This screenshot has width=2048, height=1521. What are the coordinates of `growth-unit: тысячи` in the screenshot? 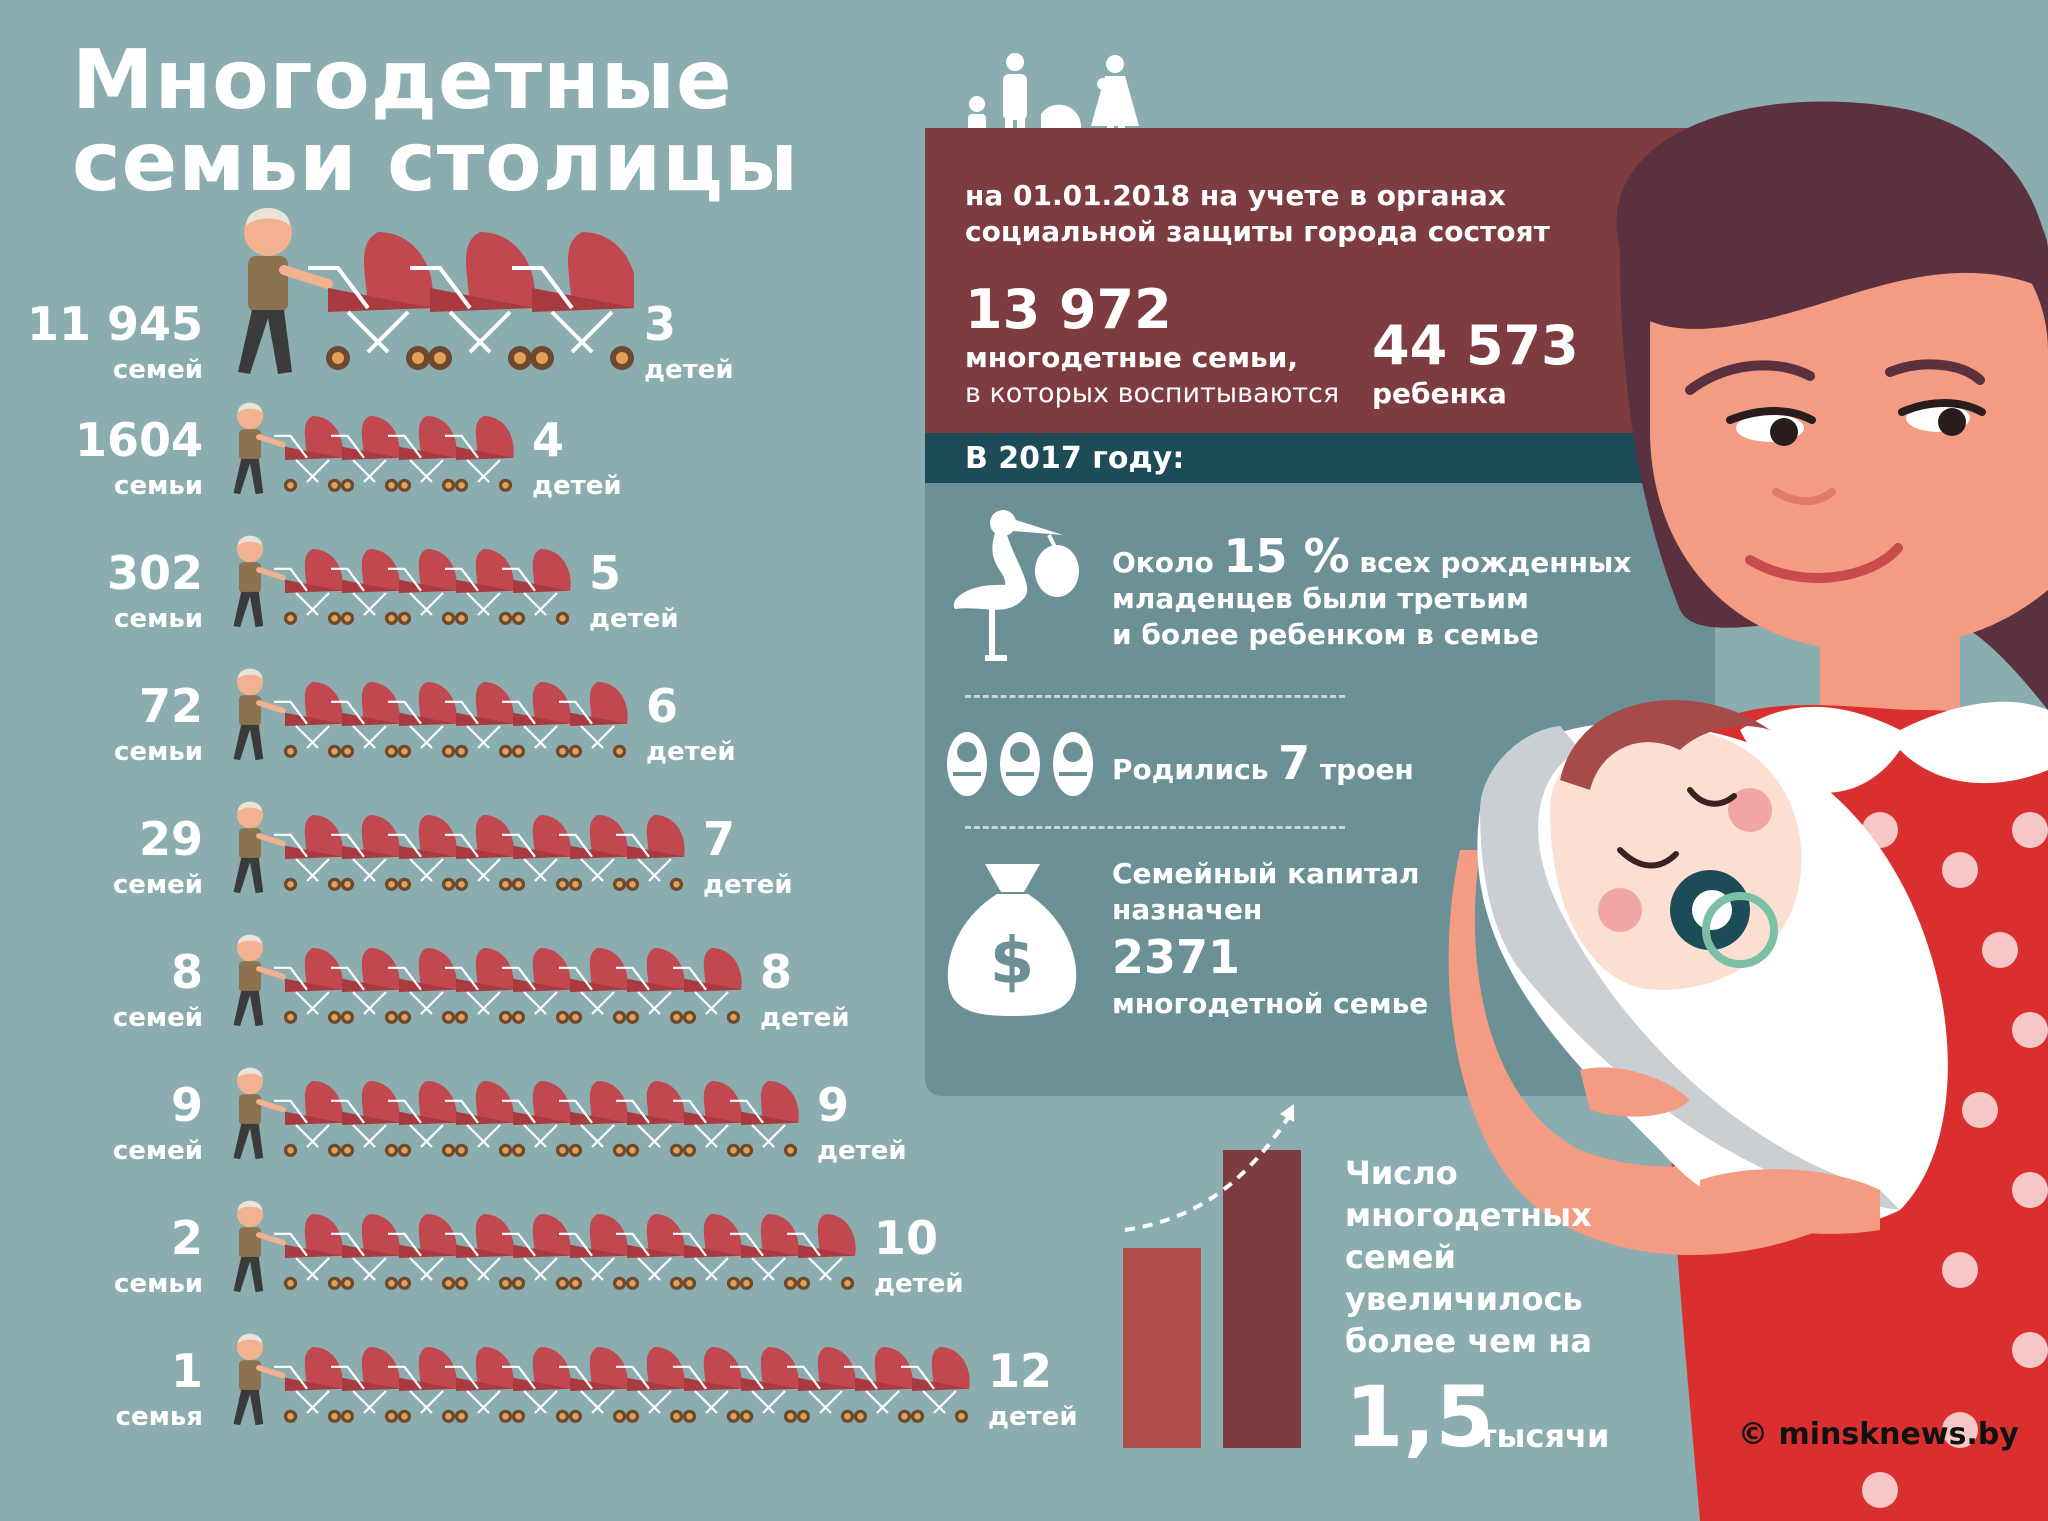 It's located at (1544, 1436).